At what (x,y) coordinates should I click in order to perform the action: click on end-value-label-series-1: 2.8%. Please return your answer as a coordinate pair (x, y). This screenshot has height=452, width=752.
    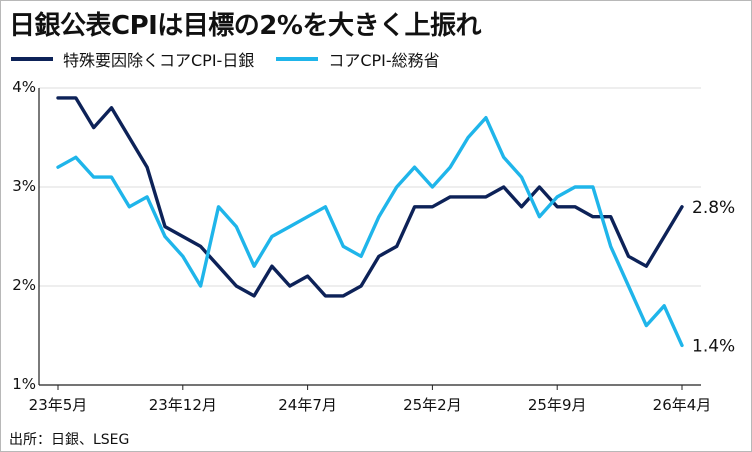
    Looking at the image, I should click on (713, 208).